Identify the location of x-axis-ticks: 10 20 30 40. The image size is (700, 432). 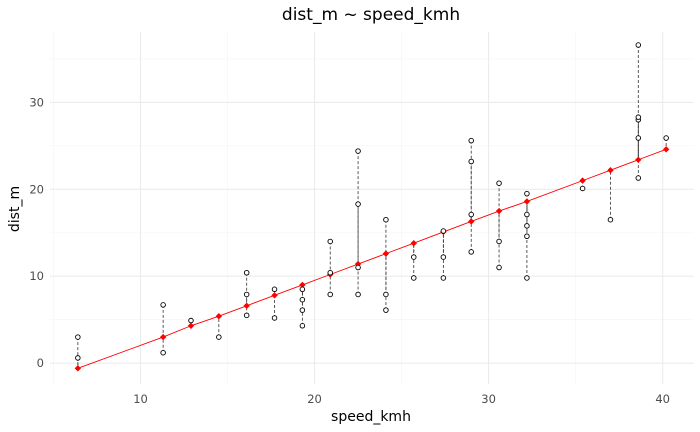
(401, 399).